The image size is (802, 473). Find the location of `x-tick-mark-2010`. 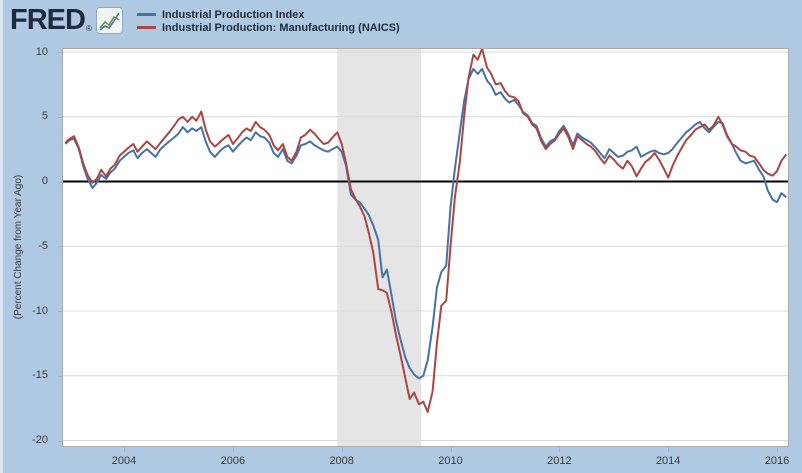

x-tick-mark-2010 is located at coordinates (451, 449).